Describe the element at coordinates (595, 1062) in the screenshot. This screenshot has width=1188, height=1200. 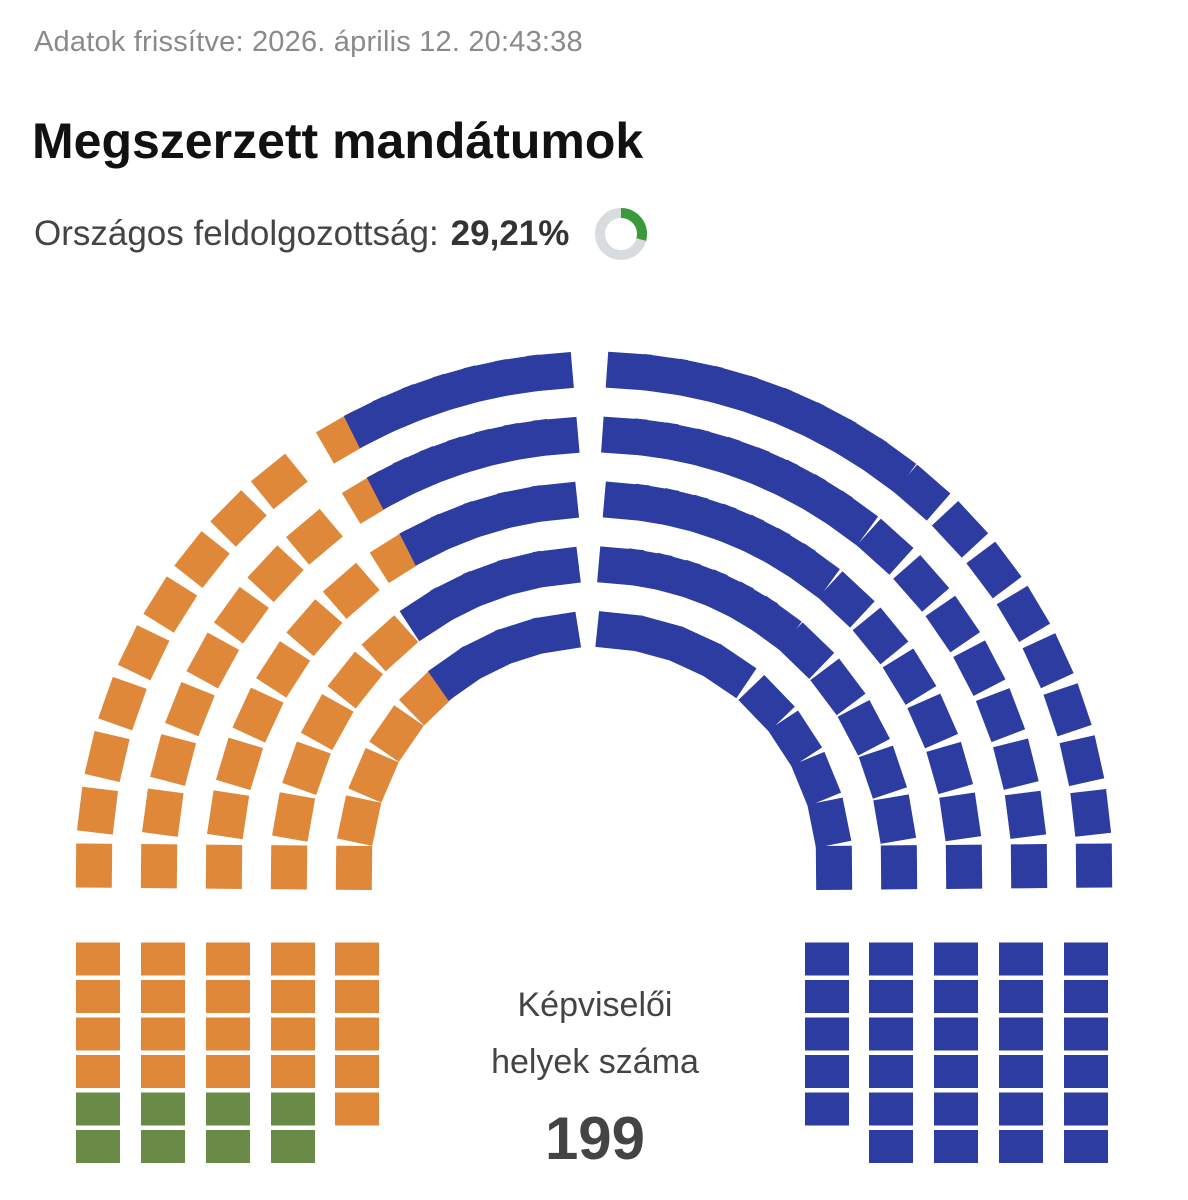
I see `seat-count-label-line2: helyek száma` at that location.